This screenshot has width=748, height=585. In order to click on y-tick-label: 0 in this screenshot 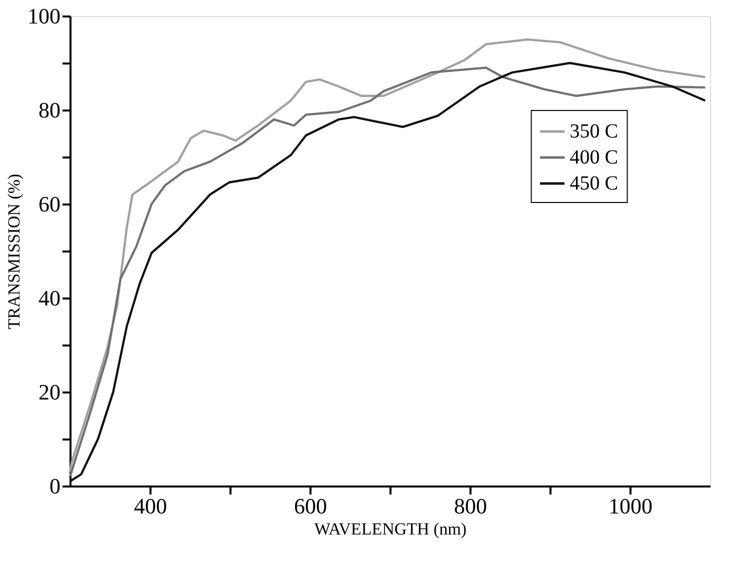, I will do `click(55, 486)`.